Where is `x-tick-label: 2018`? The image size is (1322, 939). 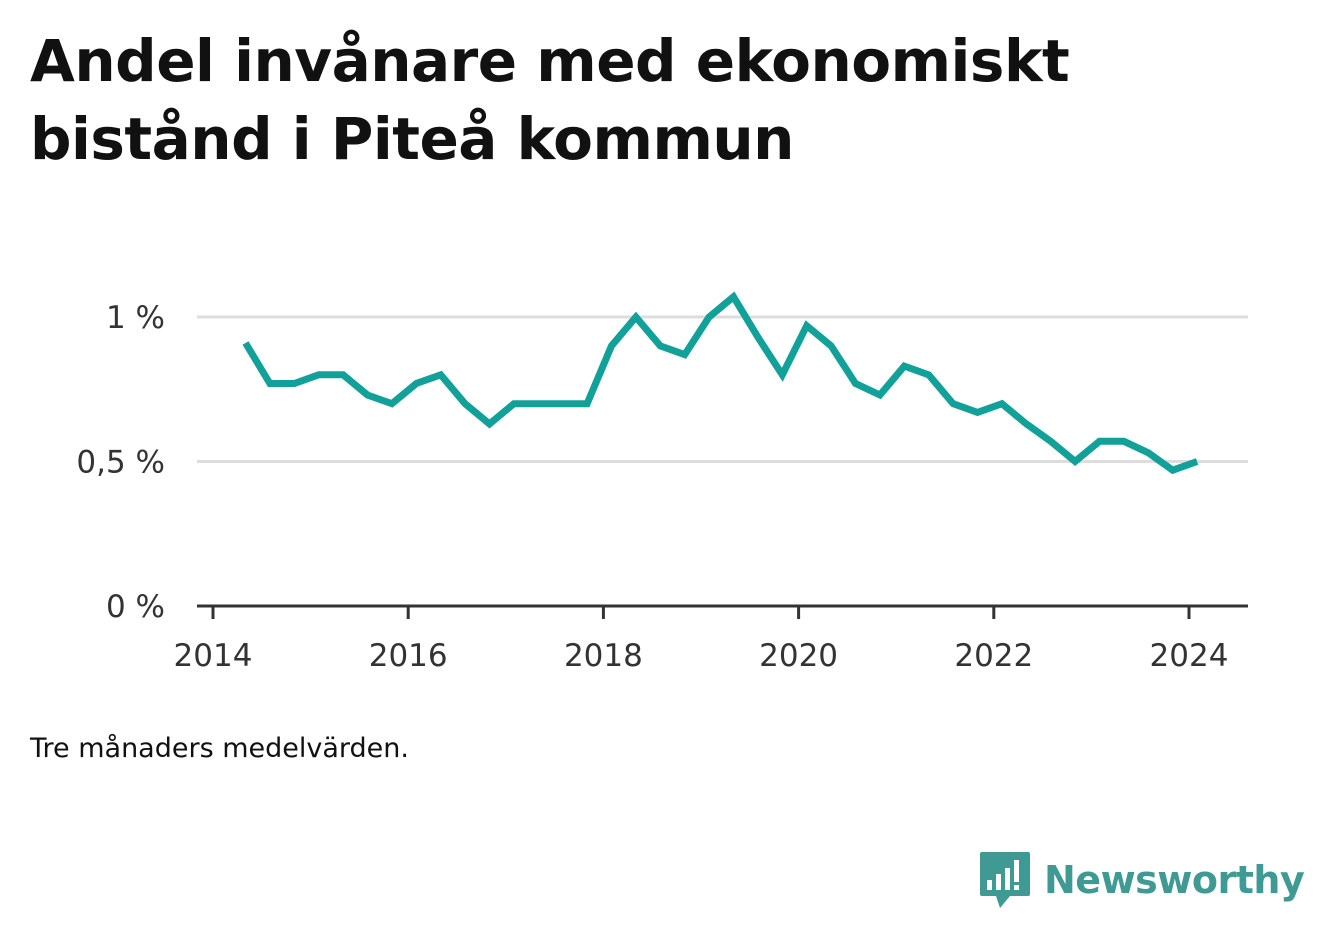
x-tick-label: 2018 is located at coordinates (603, 656).